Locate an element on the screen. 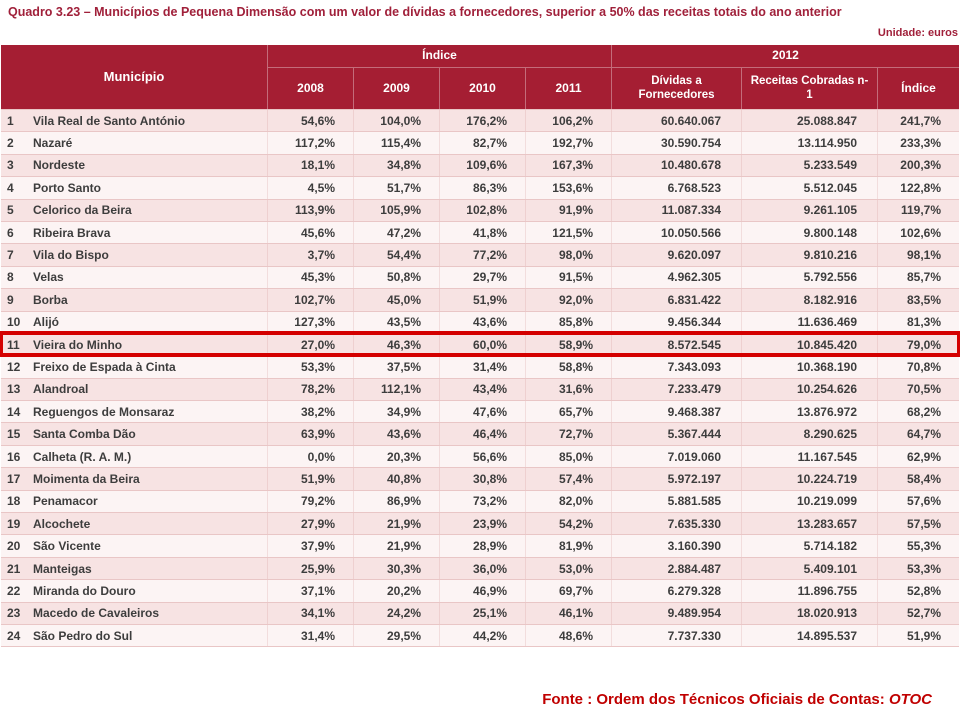  indice-2012: 51,9% is located at coordinates (918, 635).